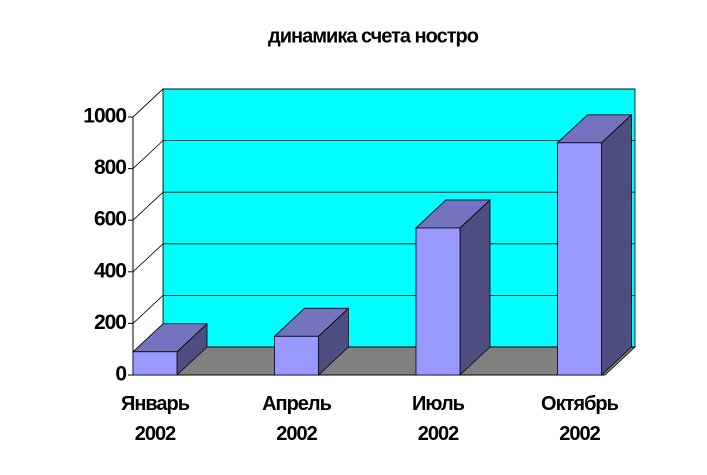  Describe the element at coordinates (104, 116) in the screenshot. I see `y-tick-label: 1000` at that location.